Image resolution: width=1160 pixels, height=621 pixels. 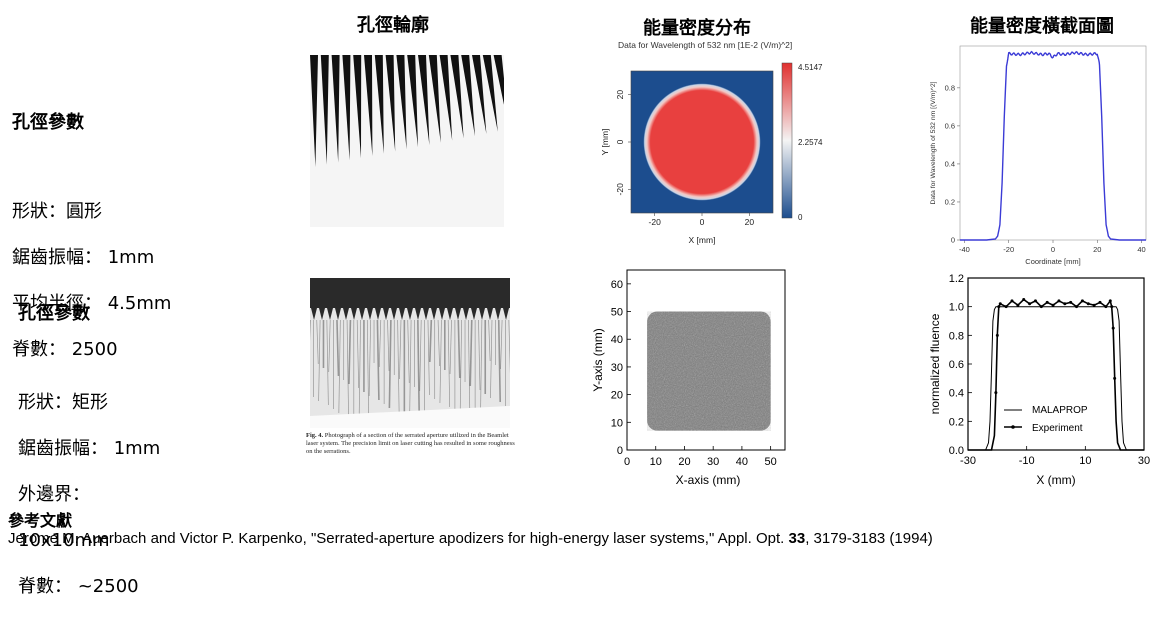 I want to click on row1-param-title: 孔徑參數, so click(x=48, y=122).